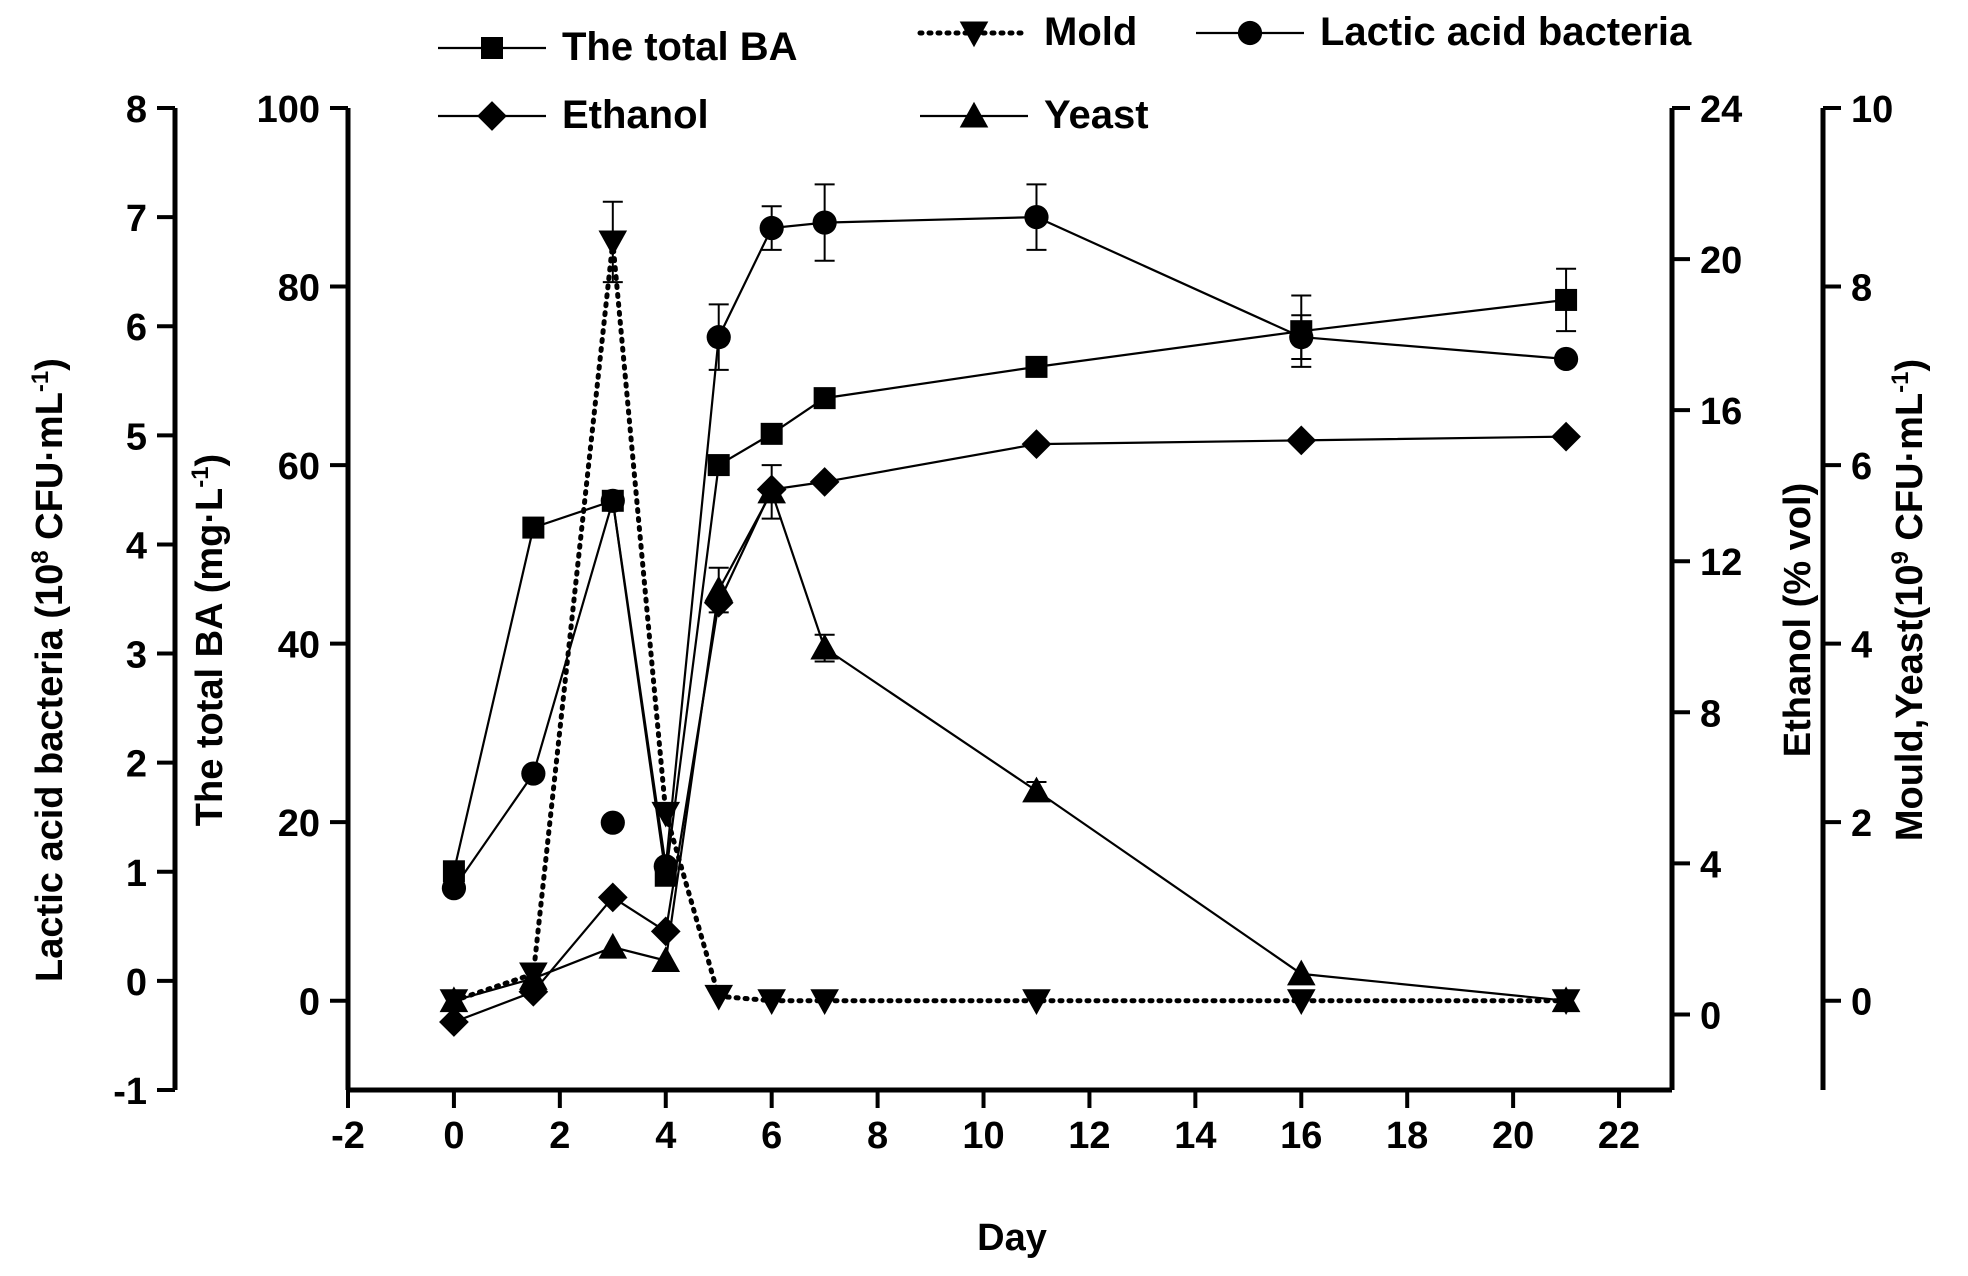 The width and height of the screenshot is (1968, 1276). What do you see at coordinates (618, 47) in the screenshot?
I see `legend-item-the-total-ba: The total BA` at bounding box center [618, 47].